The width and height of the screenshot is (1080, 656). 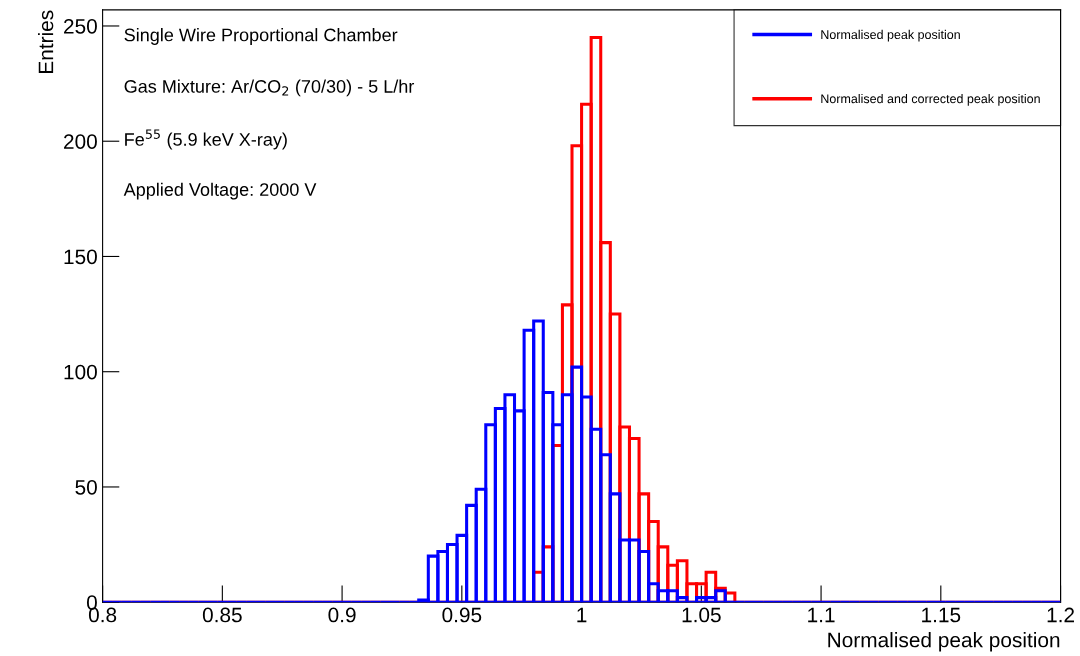 What do you see at coordinates (80, 26) in the screenshot?
I see `y-tick-label: 250` at bounding box center [80, 26].